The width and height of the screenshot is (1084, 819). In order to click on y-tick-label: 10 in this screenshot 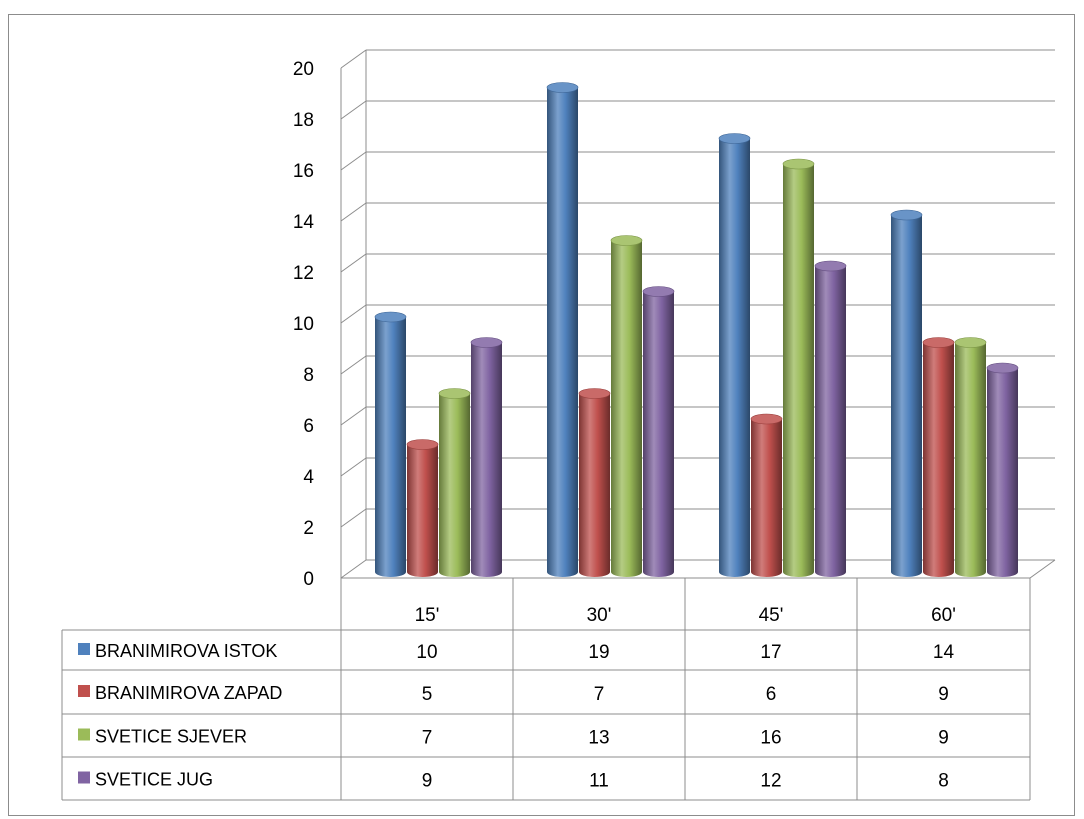, I will do `click(303, 324)`.